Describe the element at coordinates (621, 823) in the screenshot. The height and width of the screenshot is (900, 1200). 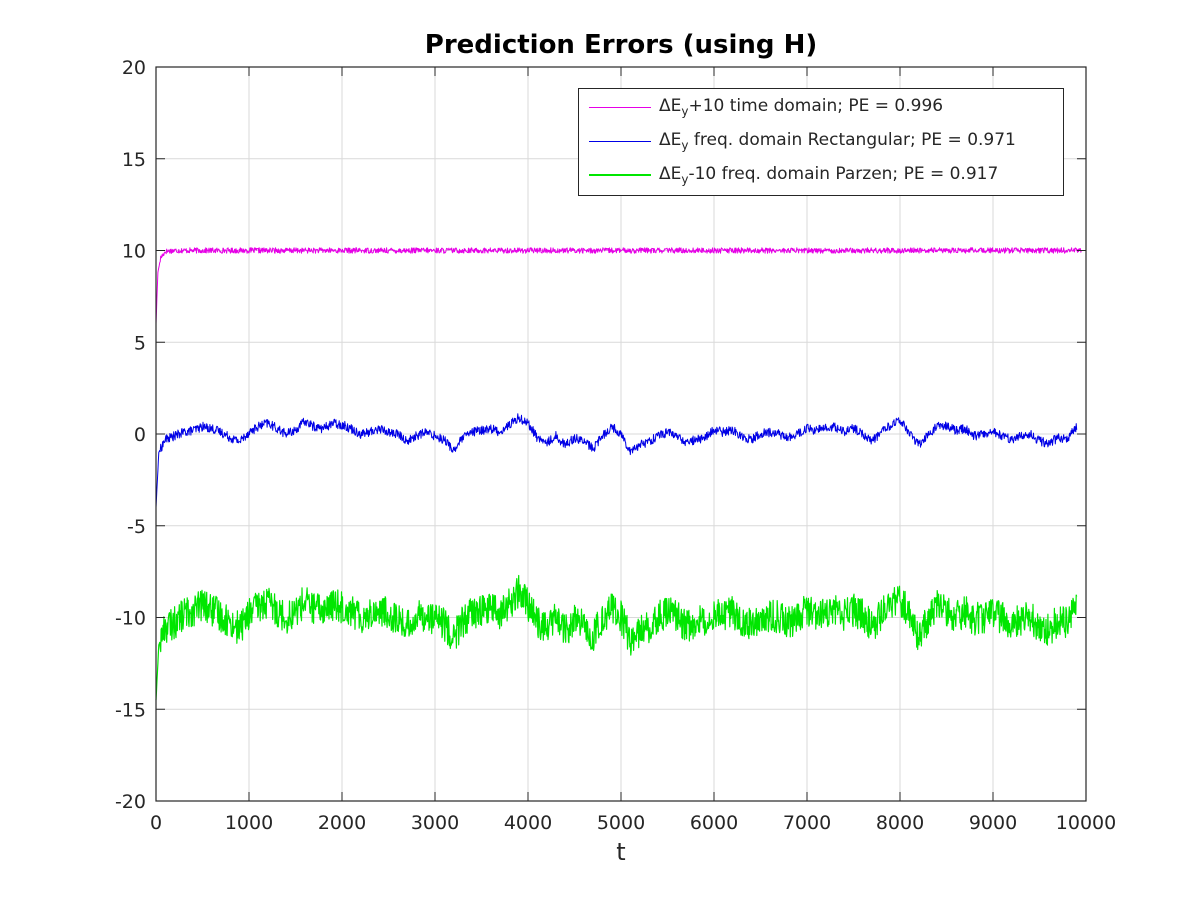
I see `x-tick-label: 5000` at that location.